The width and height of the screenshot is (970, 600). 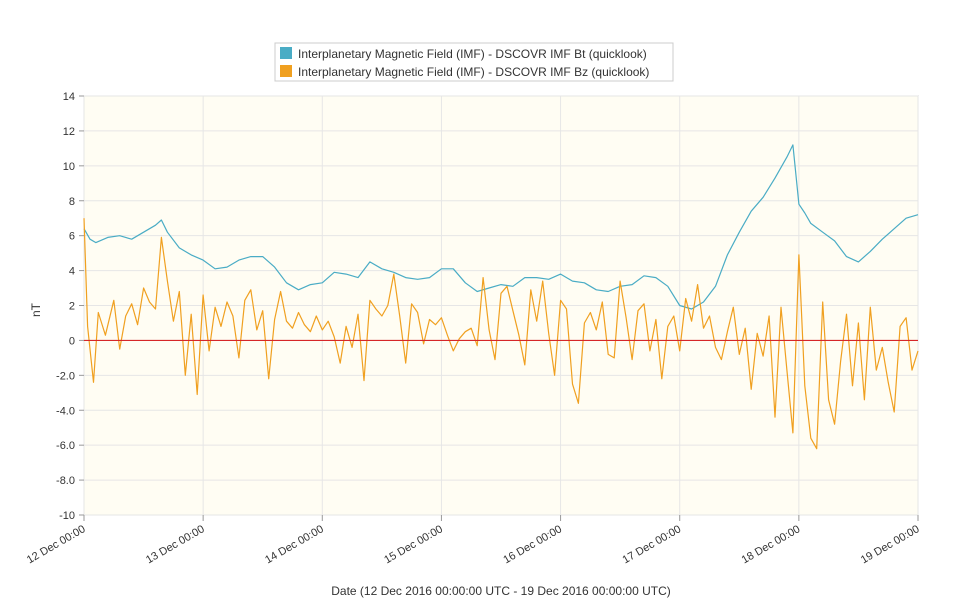 What do you see at coordinates (72, 272) in the screenshot?
I see `y-tick-label: 4` at bounding box center [72, 272].